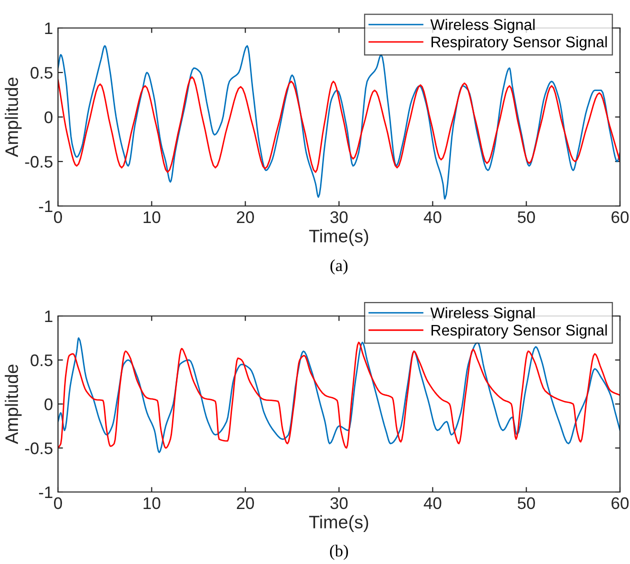  I want to click on text: (b), so click(339, 552).